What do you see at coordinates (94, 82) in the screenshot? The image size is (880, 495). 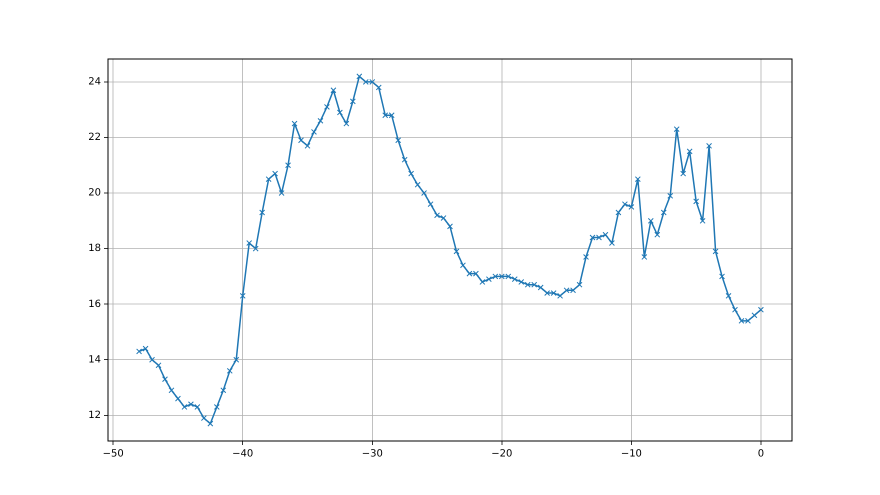 I see `y-tick-label: 24` at bounding box center [94, 82].